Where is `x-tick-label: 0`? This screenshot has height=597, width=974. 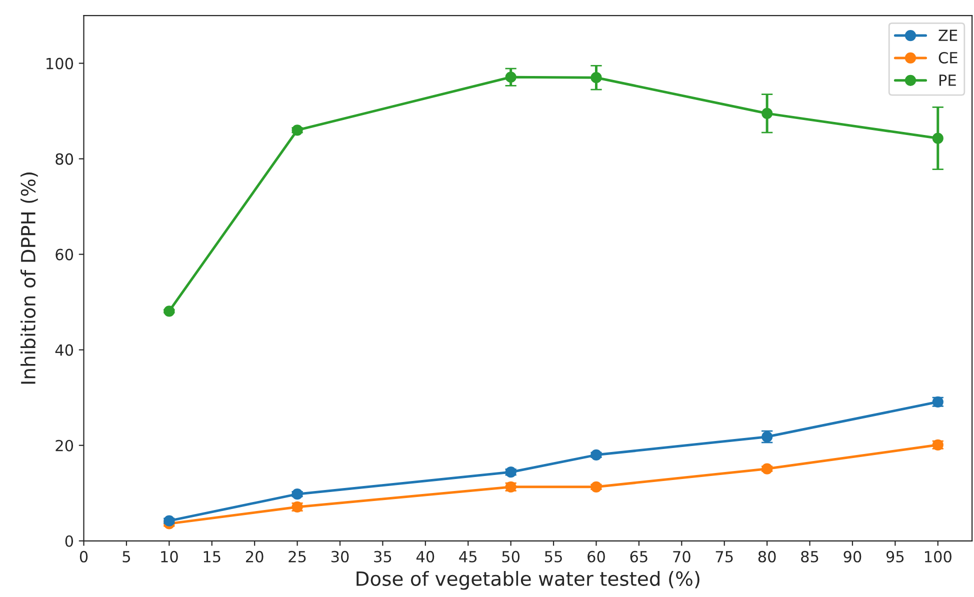 x-tick-label: 0 is located at coordinates (84, 556).